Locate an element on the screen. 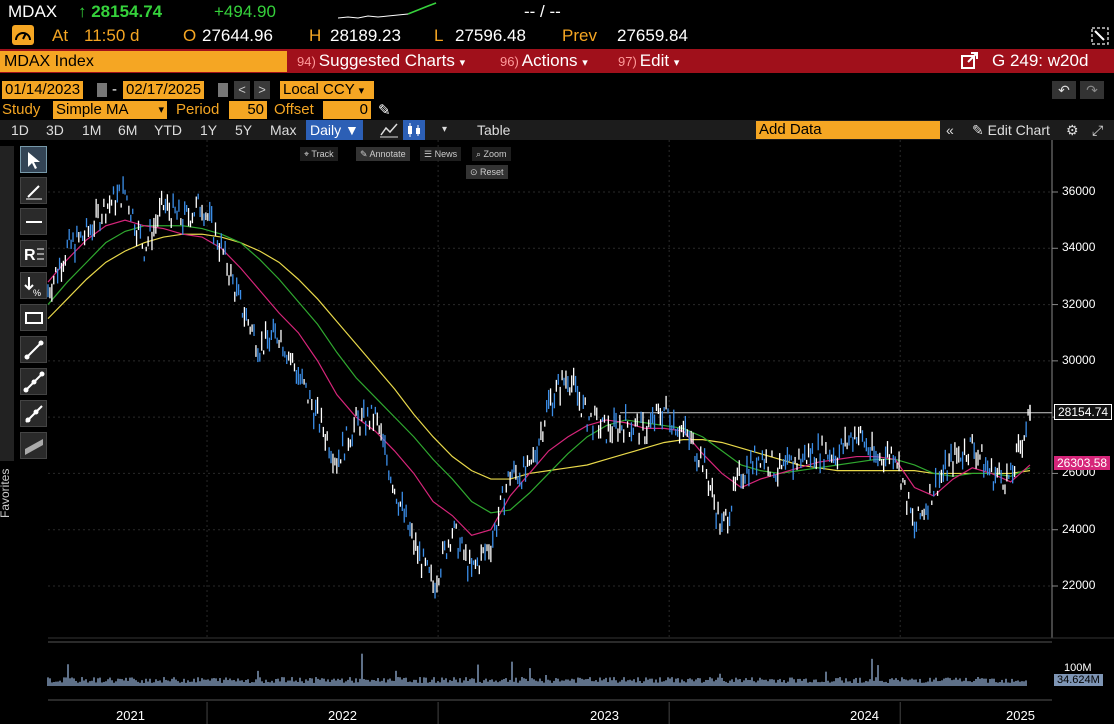  frequency-select: Daily ▼ is located at coordinates (334, 130).